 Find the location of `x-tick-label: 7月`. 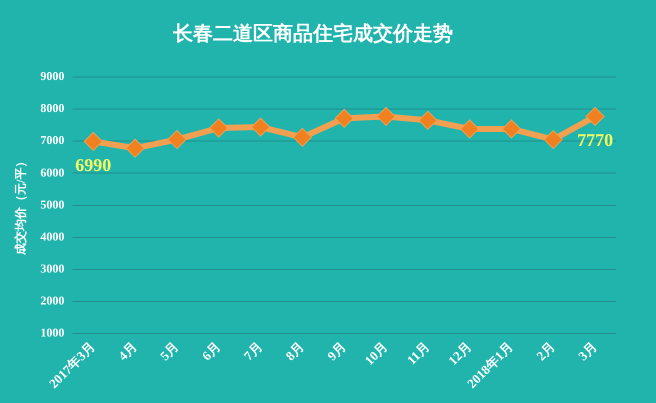

x-tick-label: 7月 is located at coordinates (253, 351).